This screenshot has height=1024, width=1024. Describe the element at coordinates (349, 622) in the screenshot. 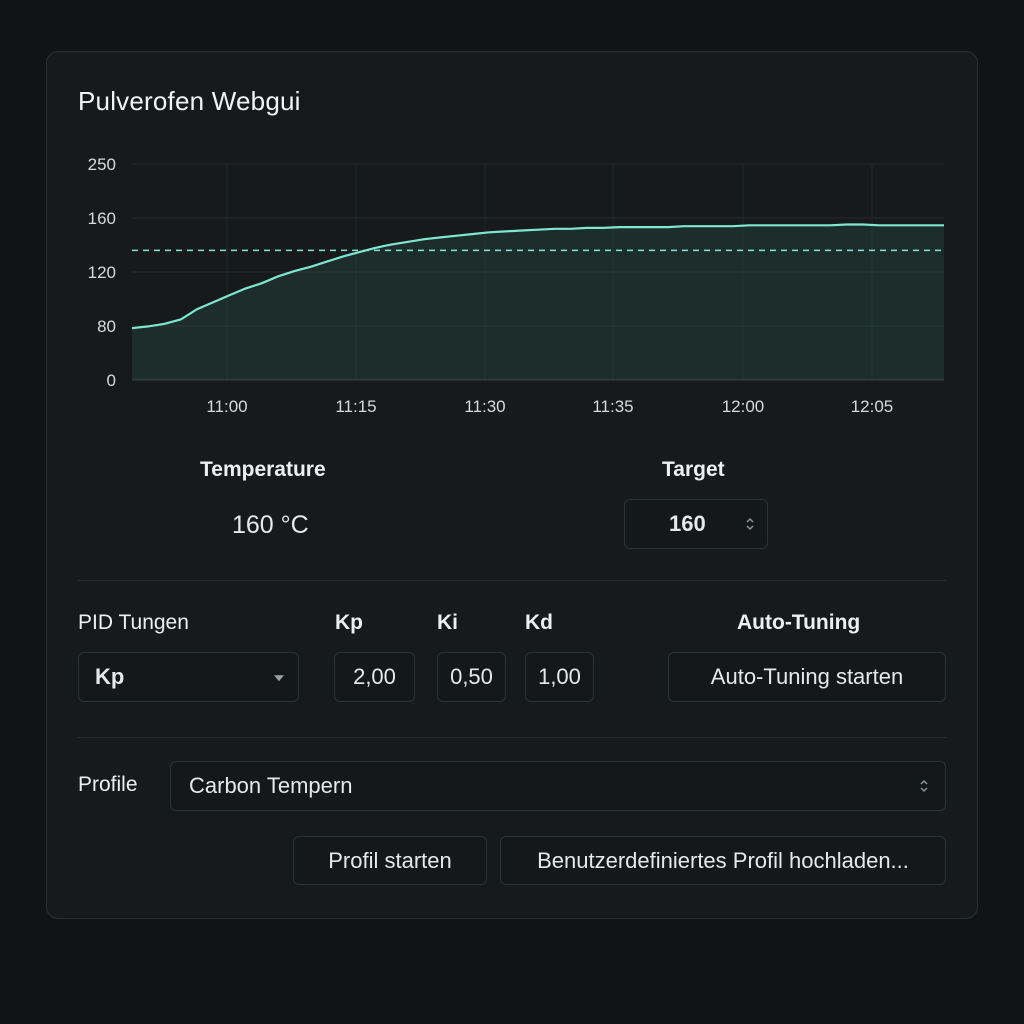

I see `kp-label: Kp` at that location.